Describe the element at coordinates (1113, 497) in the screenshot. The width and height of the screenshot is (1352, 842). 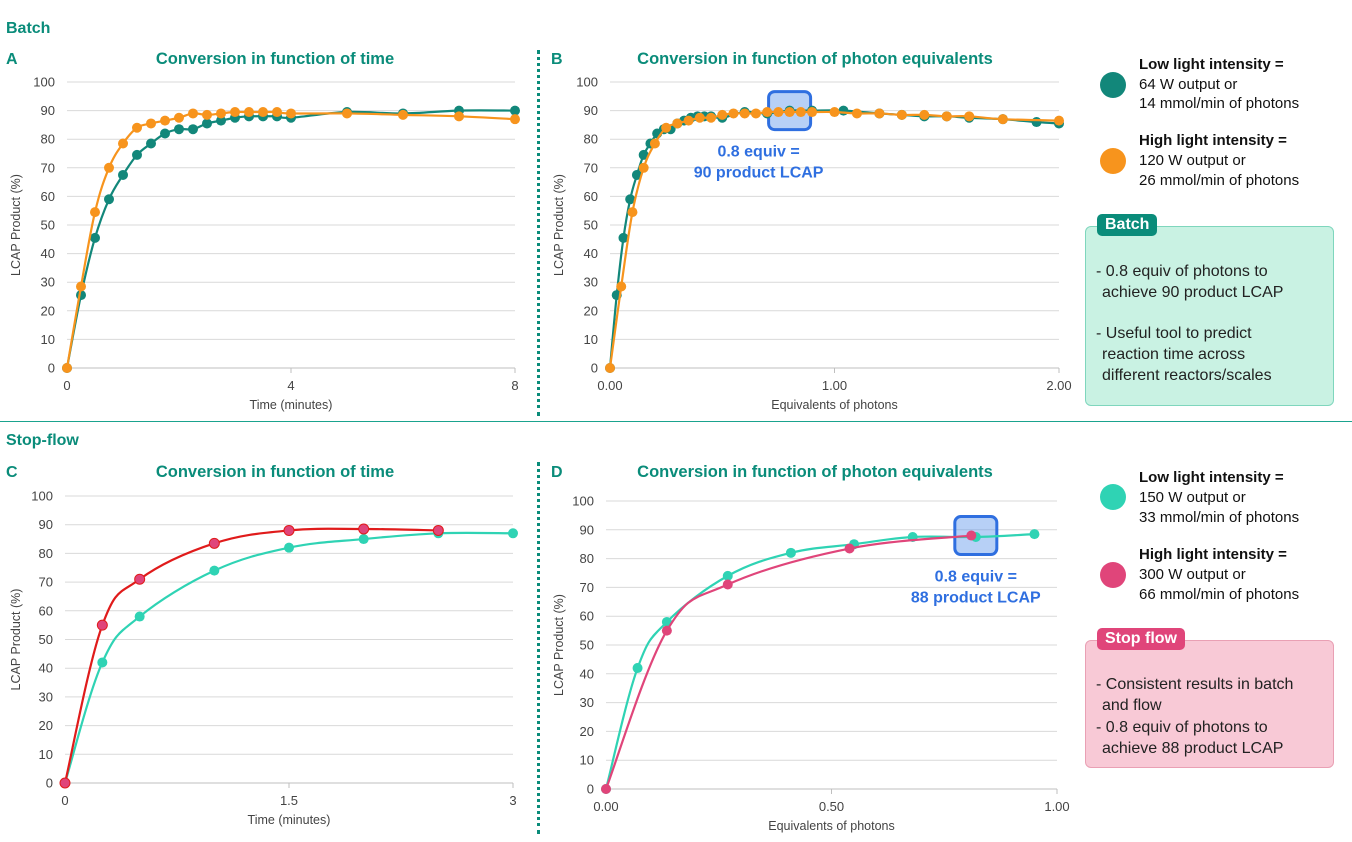
I see `legend-dot-sf-low` at that location.